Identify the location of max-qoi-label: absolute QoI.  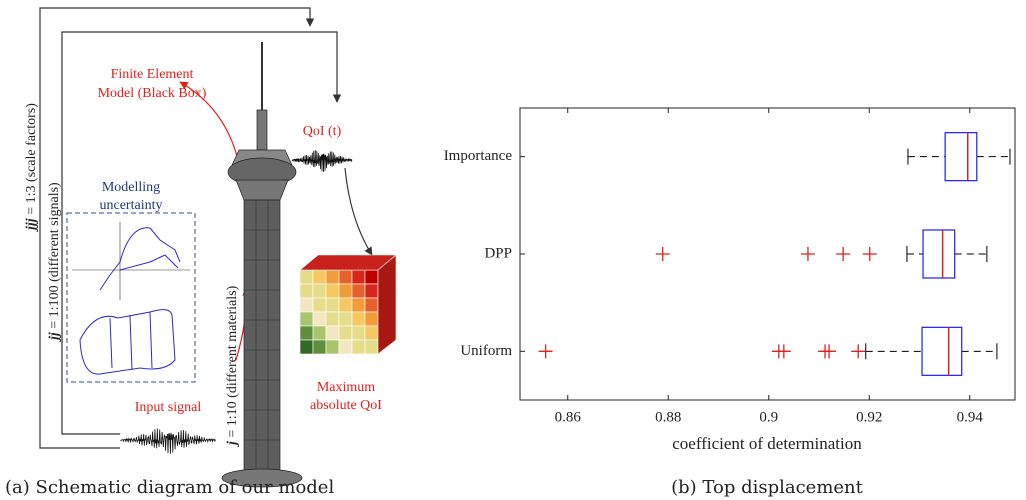
(346, 405).